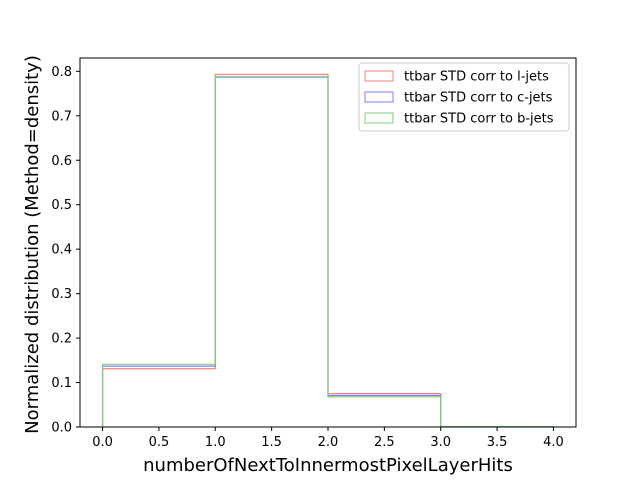 This screenshot has width=640, height=480. Describe the element at coordinates (478, 98) in the screenshot. I see `legend-label: ttbar STD corr to c-jets` at that location.